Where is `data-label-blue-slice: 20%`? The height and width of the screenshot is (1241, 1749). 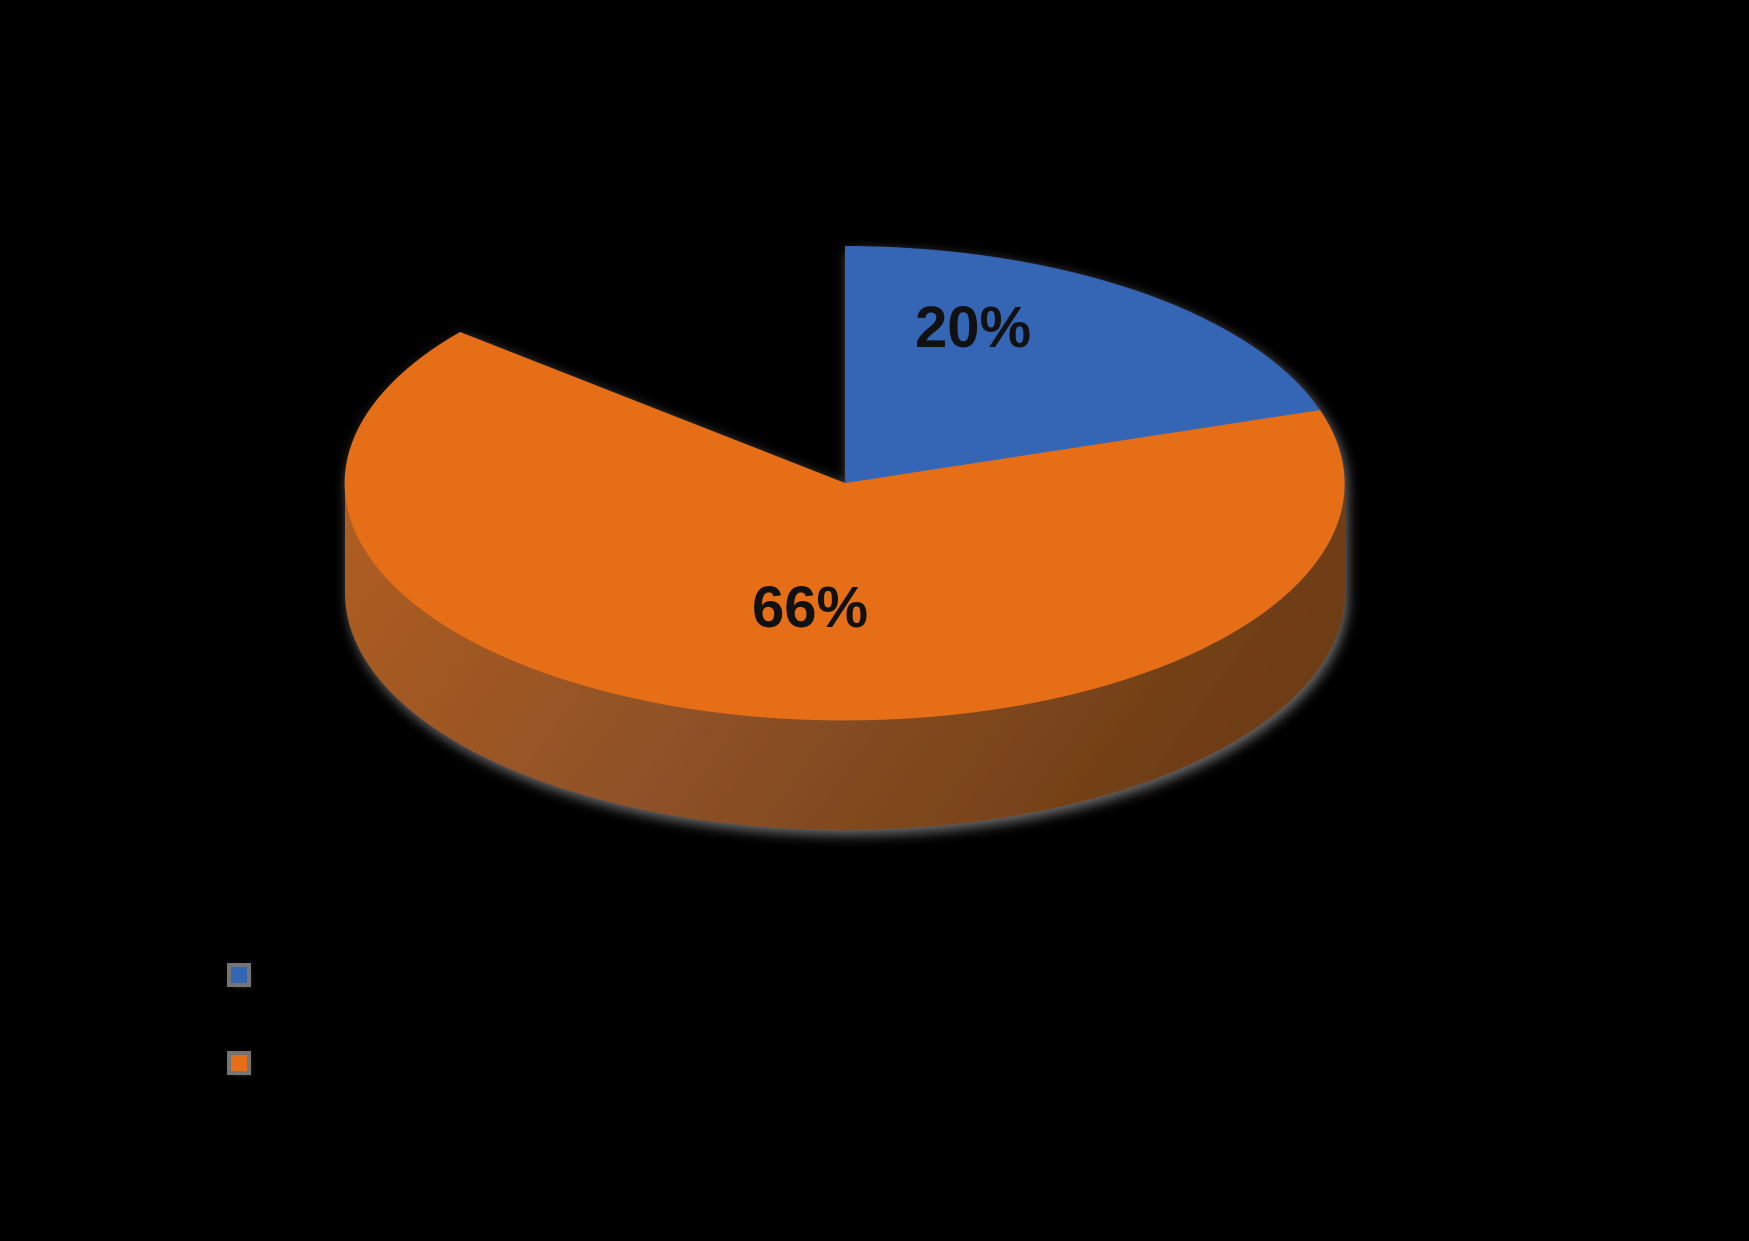 data-label-blue-slice: 20% is located at coordinates (973, 327).